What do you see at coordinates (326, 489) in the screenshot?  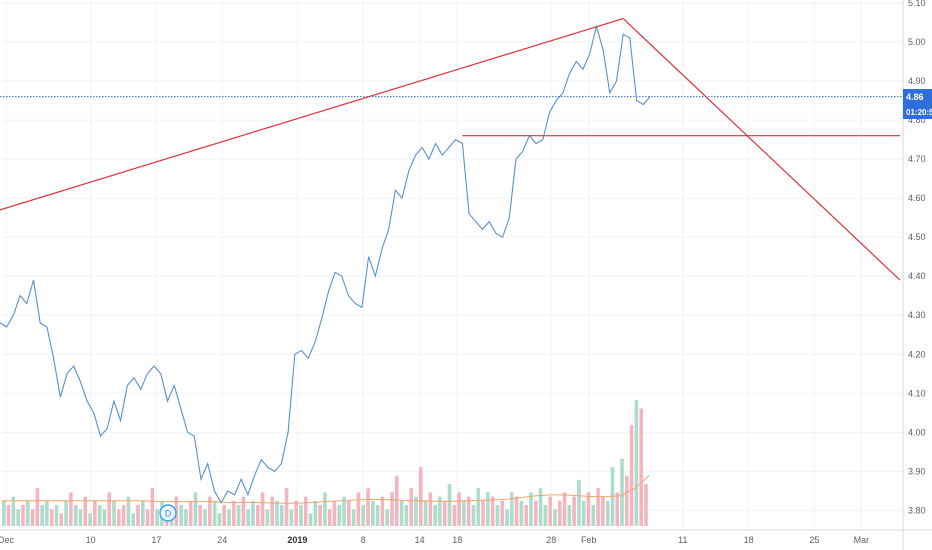 I see `volume-moving-average` at bounding box center [326, 489].